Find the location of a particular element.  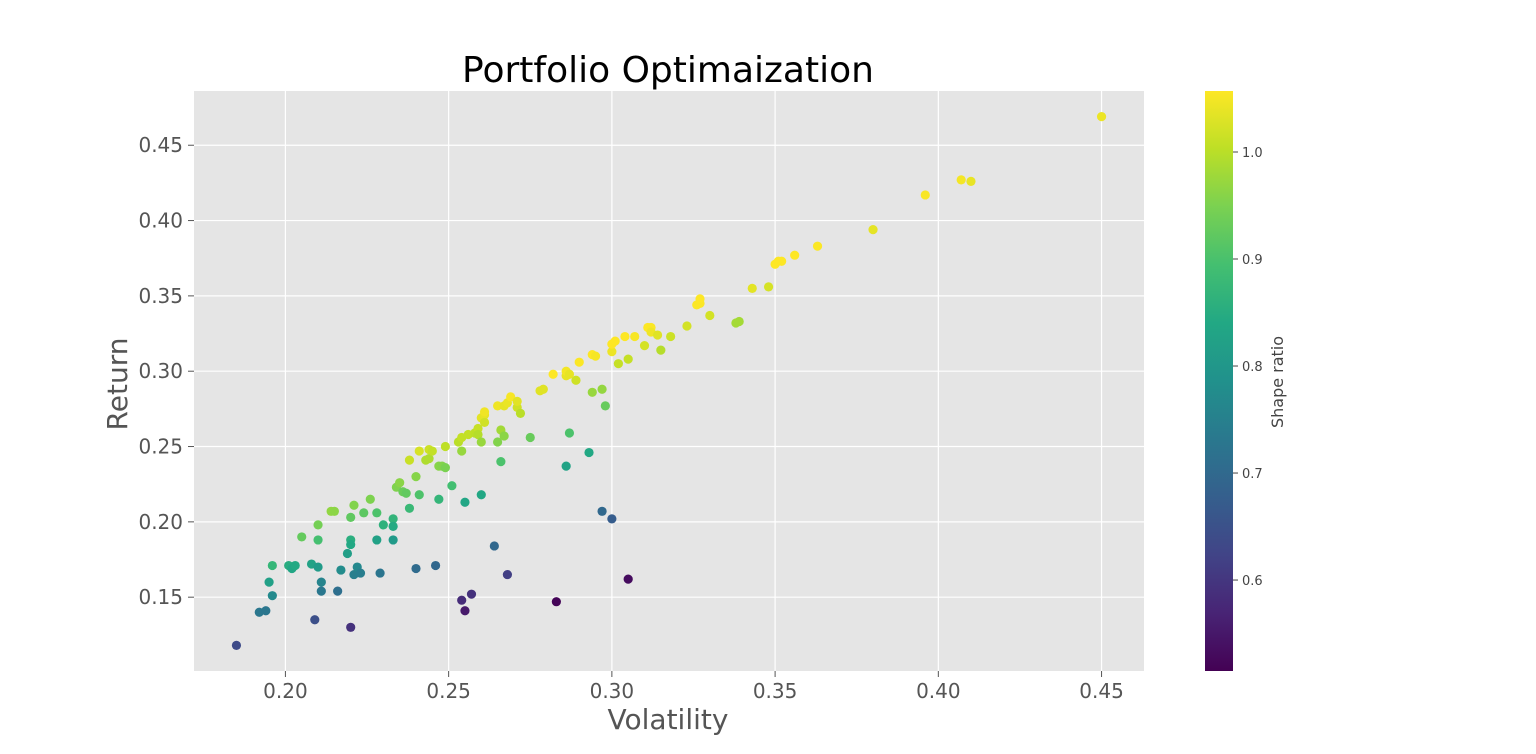

x-axis-label: Volatility is located at coordinates (668, 719).